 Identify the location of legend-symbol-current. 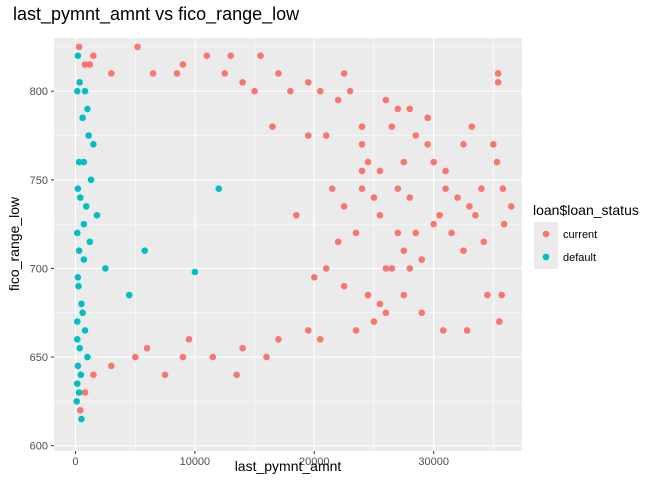
(546, 234).